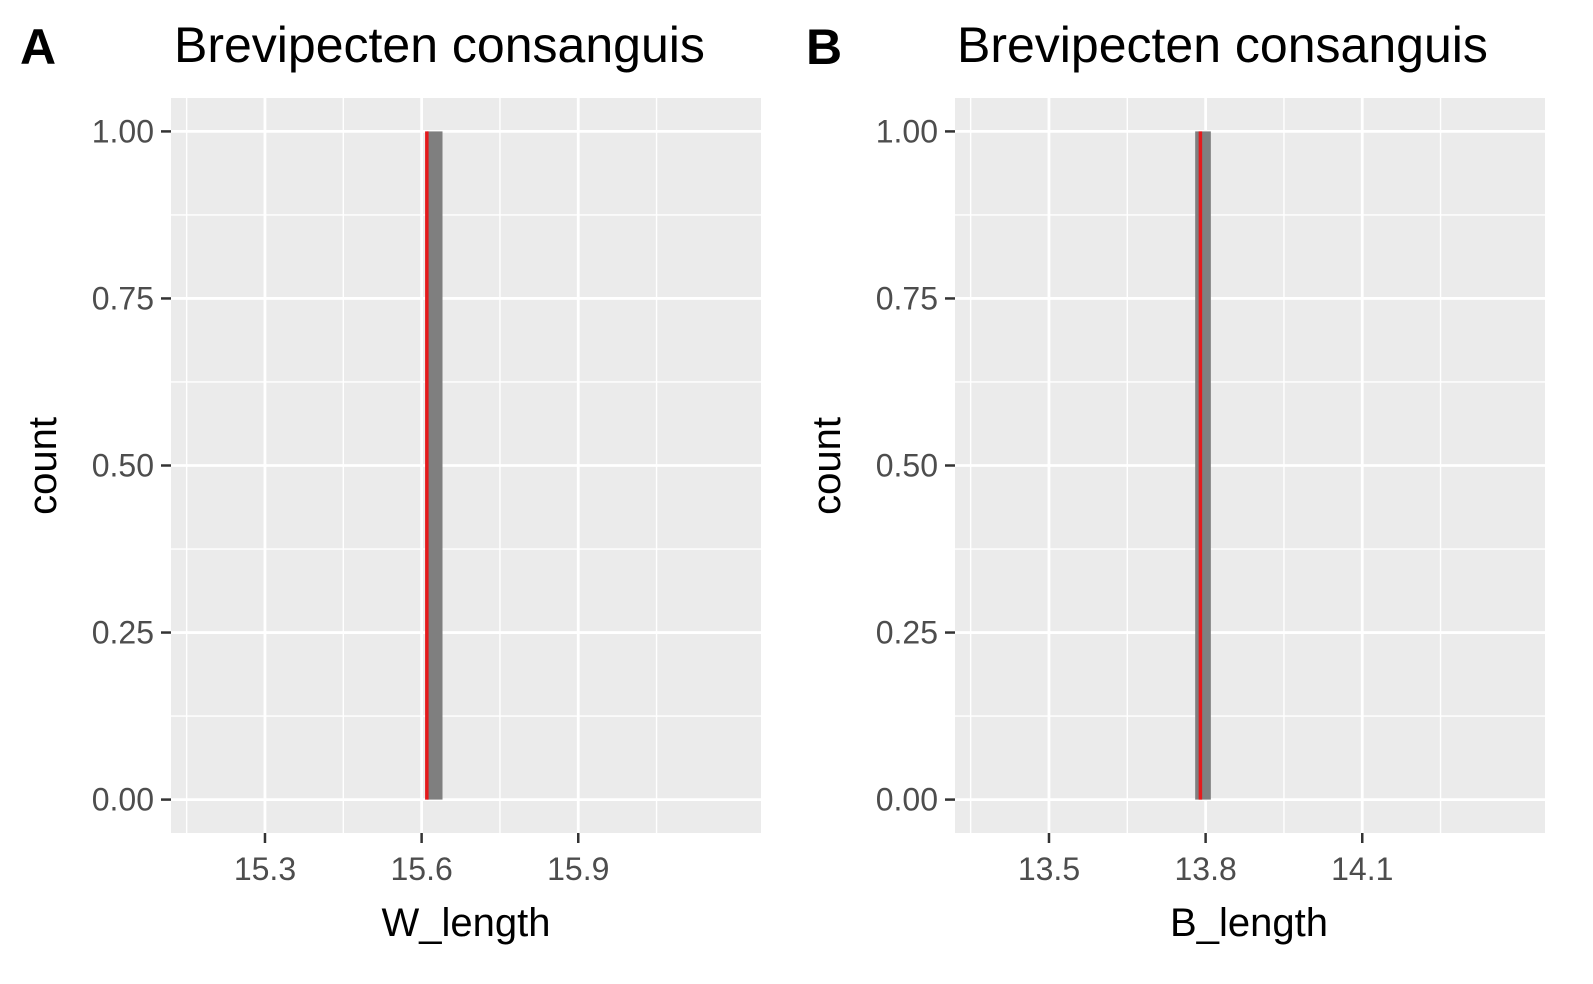 The image size is (1593, 984). I want to click on x-tick-label: 15.6, so click(421, 869).